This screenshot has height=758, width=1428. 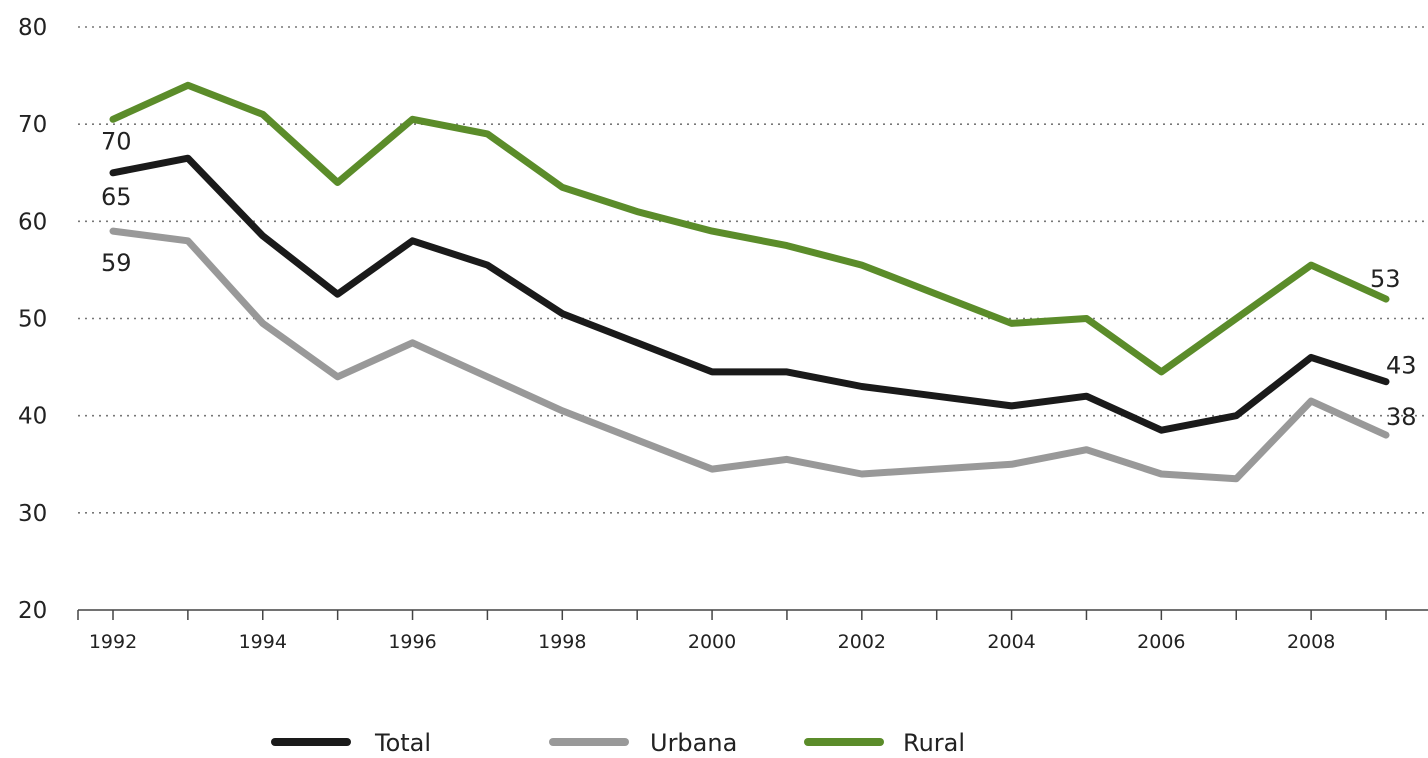 What do you see at coordinates (1401, 366) in the screenshot?
I see `data-label-total: 43` at bounding box center [1401, 366].